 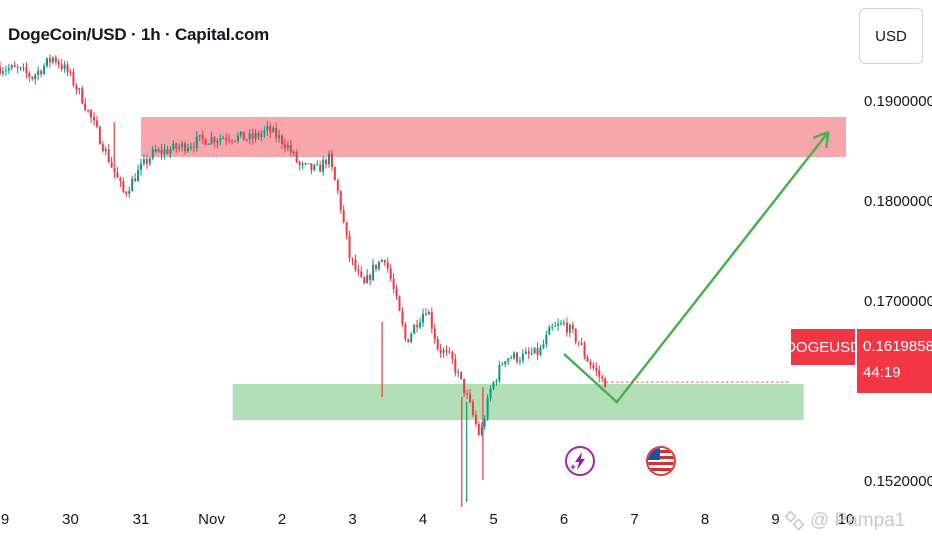 What do you see at coordinates (518, 402) in the screenshot?
I see `support-zone` at bounding box center [518, 402].